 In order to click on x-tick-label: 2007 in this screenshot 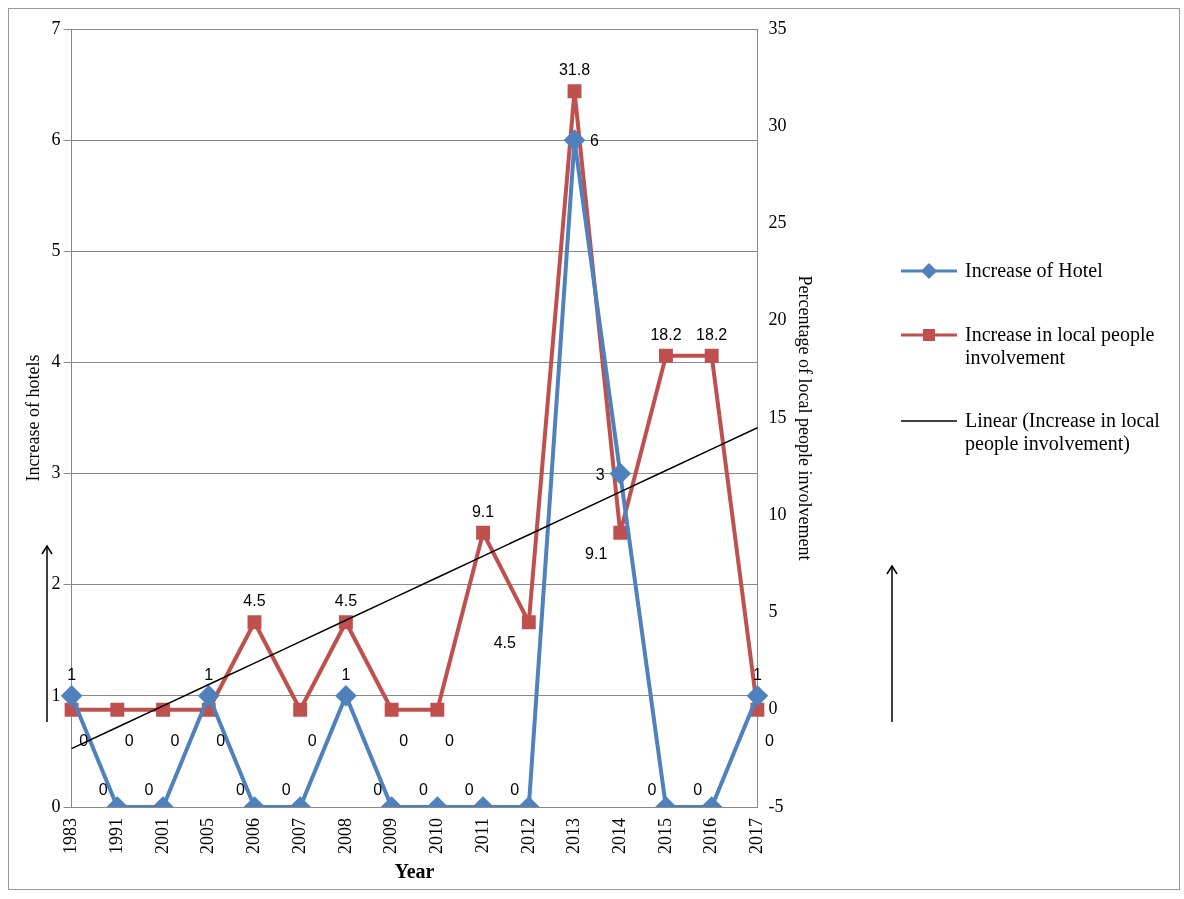, I will do `click(298, 836)`.